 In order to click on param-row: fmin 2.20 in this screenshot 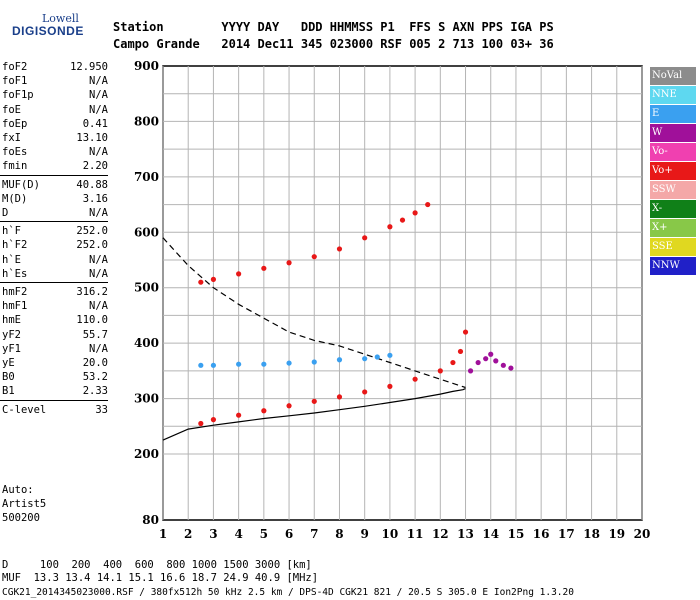, I will do `click(55, 166)`.